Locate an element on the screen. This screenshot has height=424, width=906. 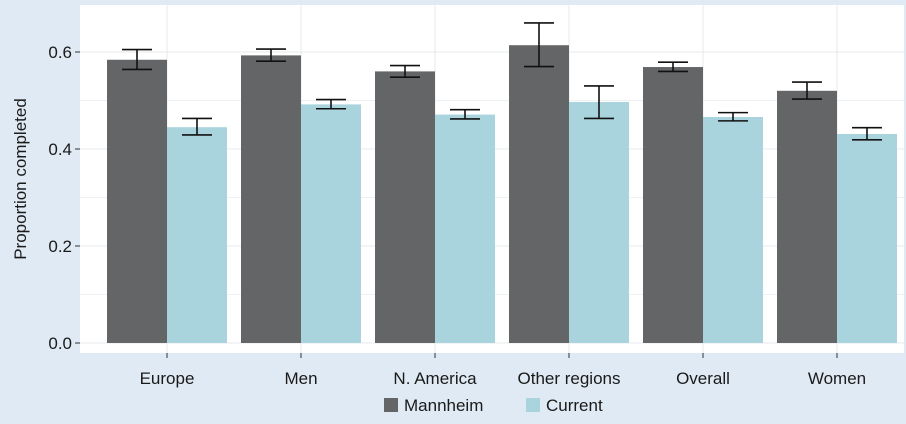
x-tick-label: Women is located at coordinates (837, 378).